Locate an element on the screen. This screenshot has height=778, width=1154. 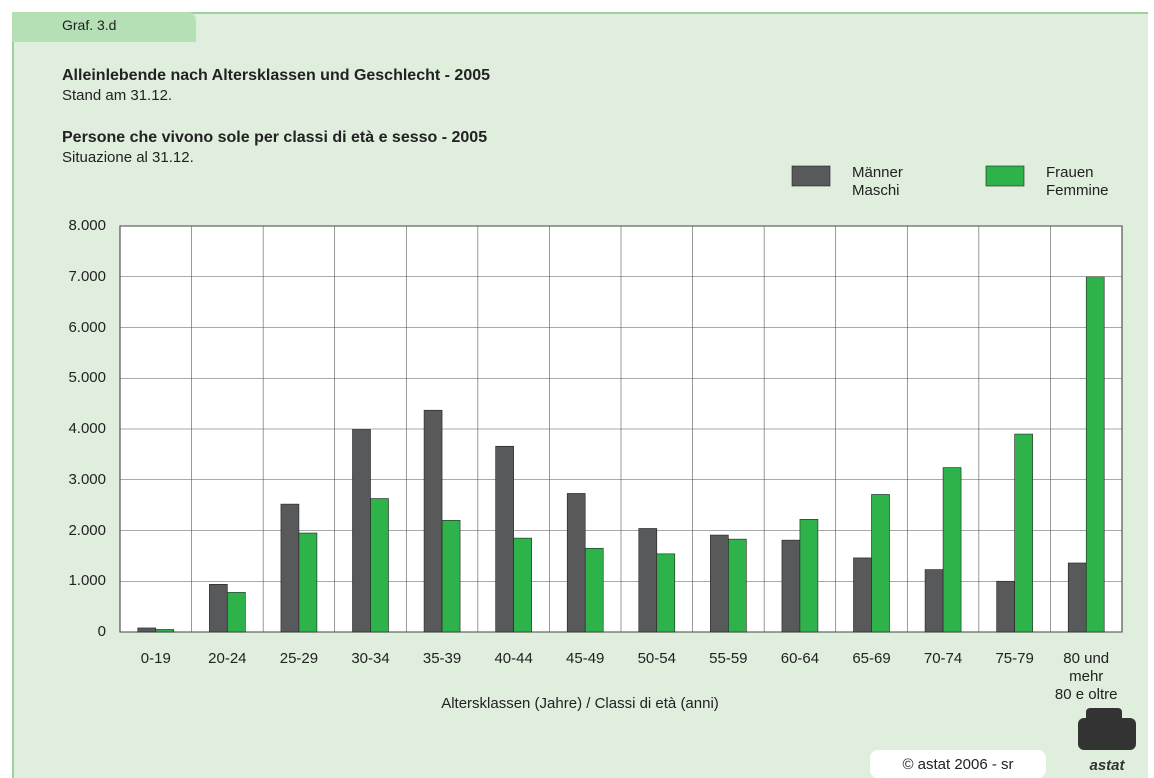
footer-box is located at coordinates (958, 764).